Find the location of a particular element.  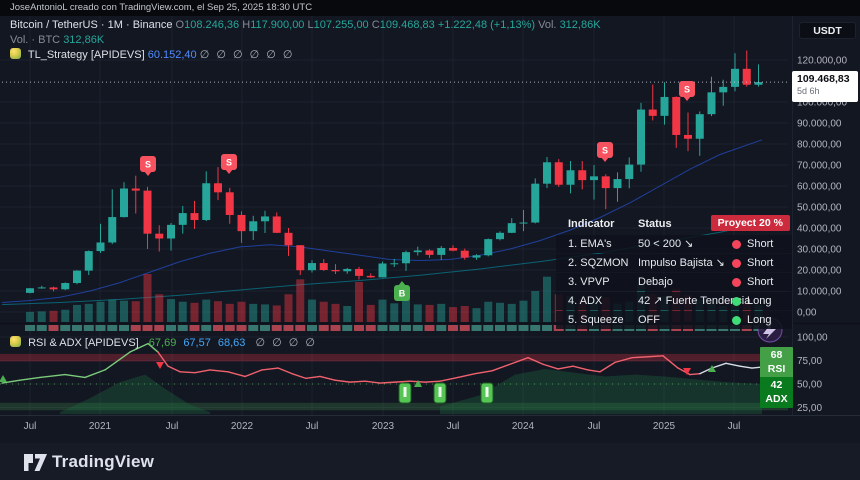

adx-badge-value: 42 is located at coordinates (776, 385).